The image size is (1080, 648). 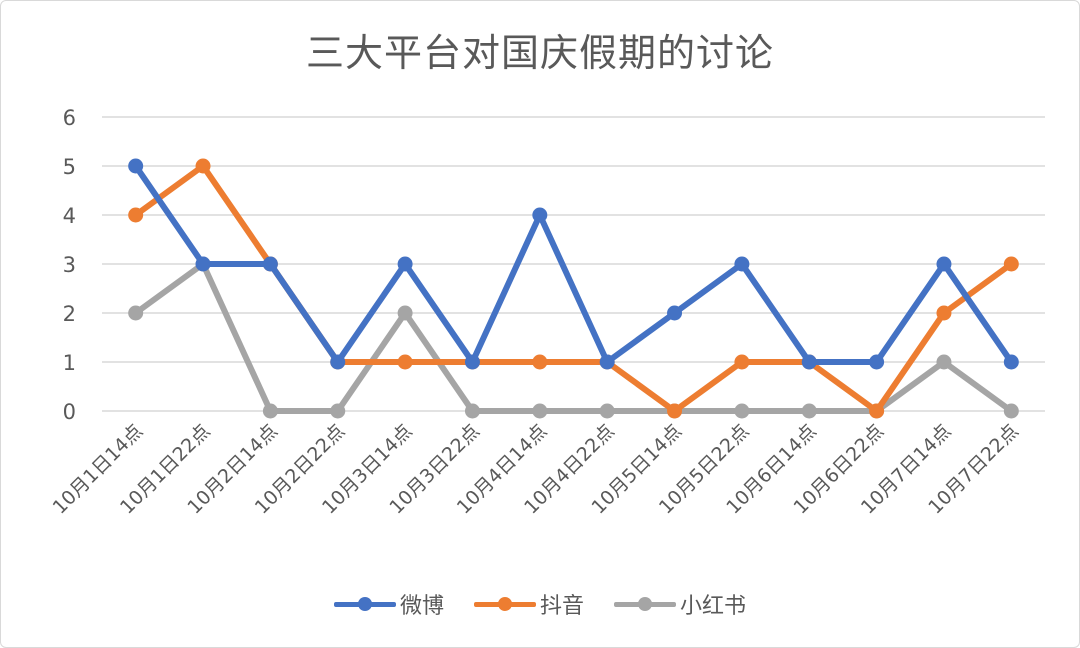 I want to click on legend-item-douyin: 抖音, so click(x=528, y=604).